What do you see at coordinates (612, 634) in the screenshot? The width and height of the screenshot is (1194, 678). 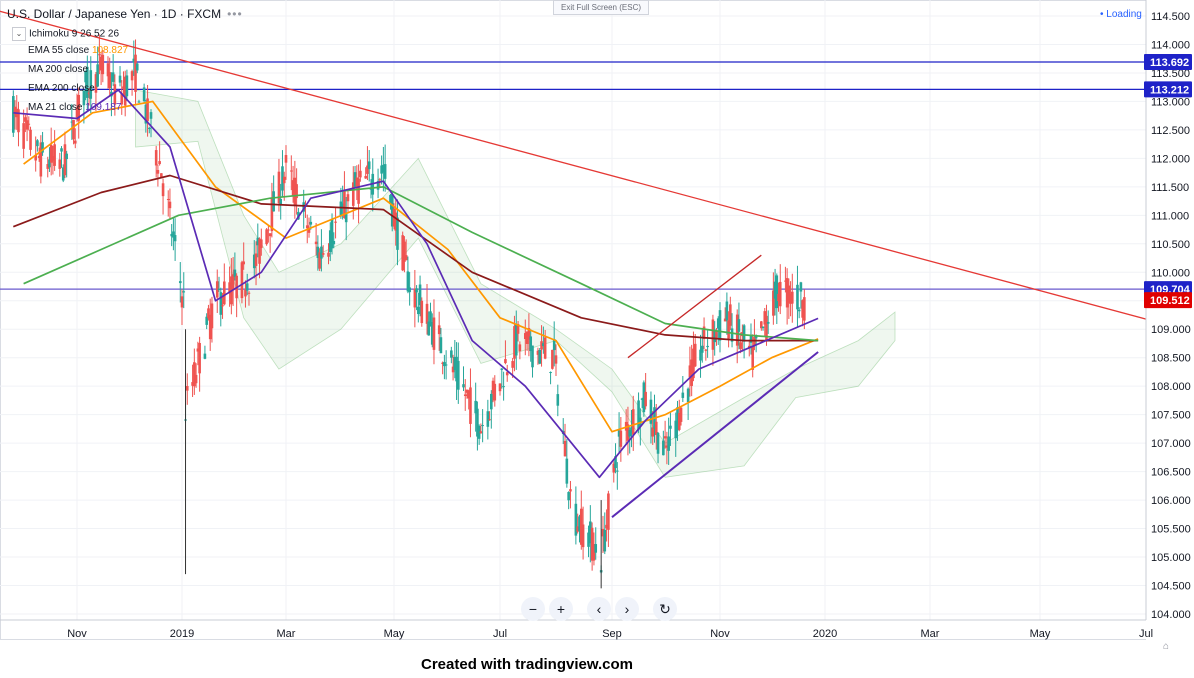 I see `x-tick-label: Sep` at bounding box center [612, 634].